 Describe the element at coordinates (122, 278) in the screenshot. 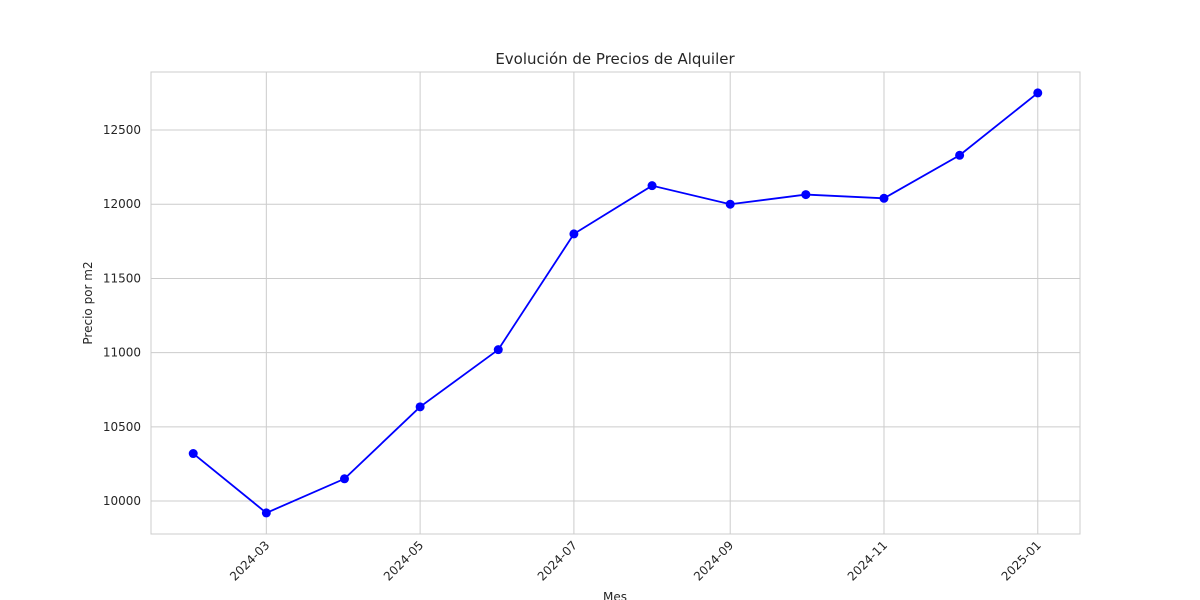

I see `y-tick-label: 11500` at that location.